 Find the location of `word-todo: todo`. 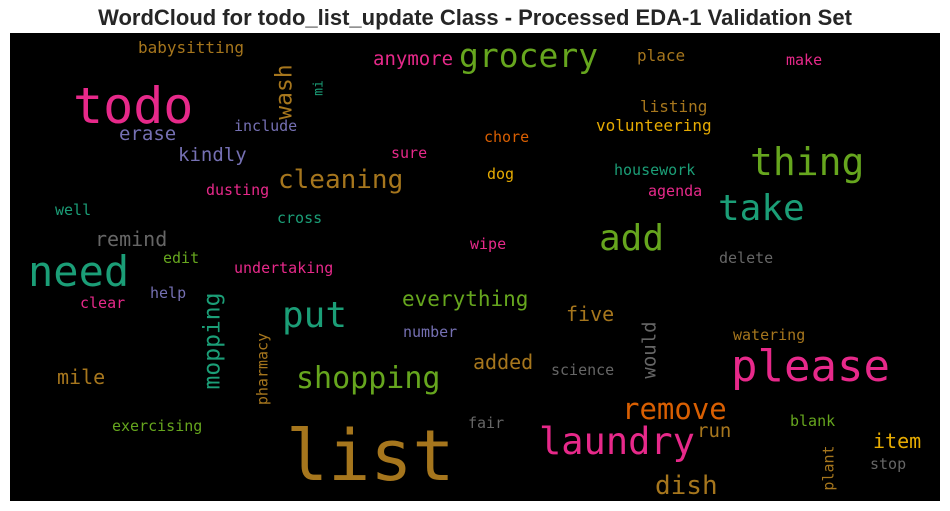

word-todo: todo is located at coordinates (133, 106).